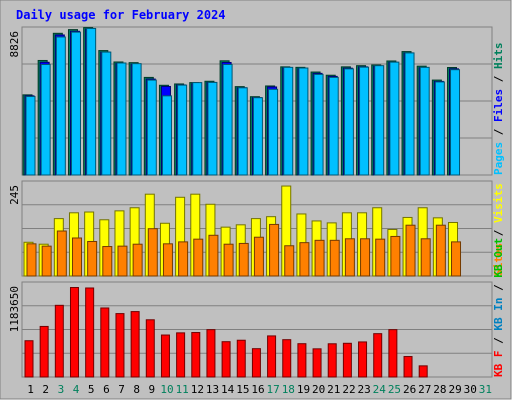 Image resolution: width=512 pixels, height=404 pixels. What do you see at coordinates (409, 389) in the screenshot?
I see `x-tick-day-26: 26` at bounding box center [409, 389].